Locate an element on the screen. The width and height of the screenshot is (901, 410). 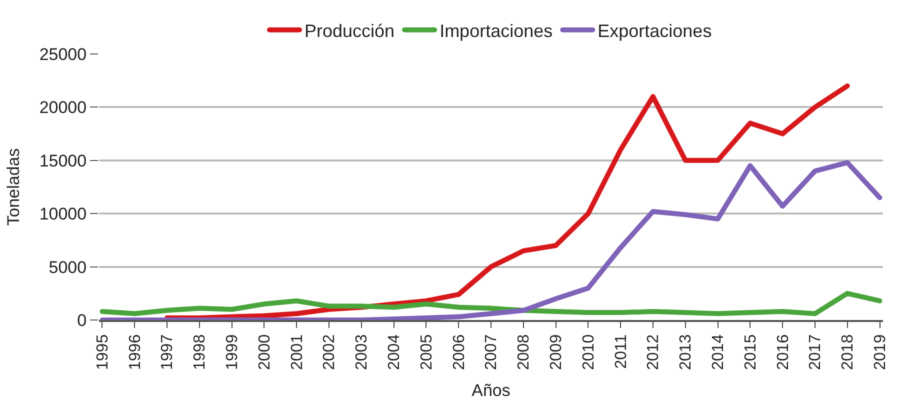
x-tick-label: 2015 is located at coordinates (751, 352).